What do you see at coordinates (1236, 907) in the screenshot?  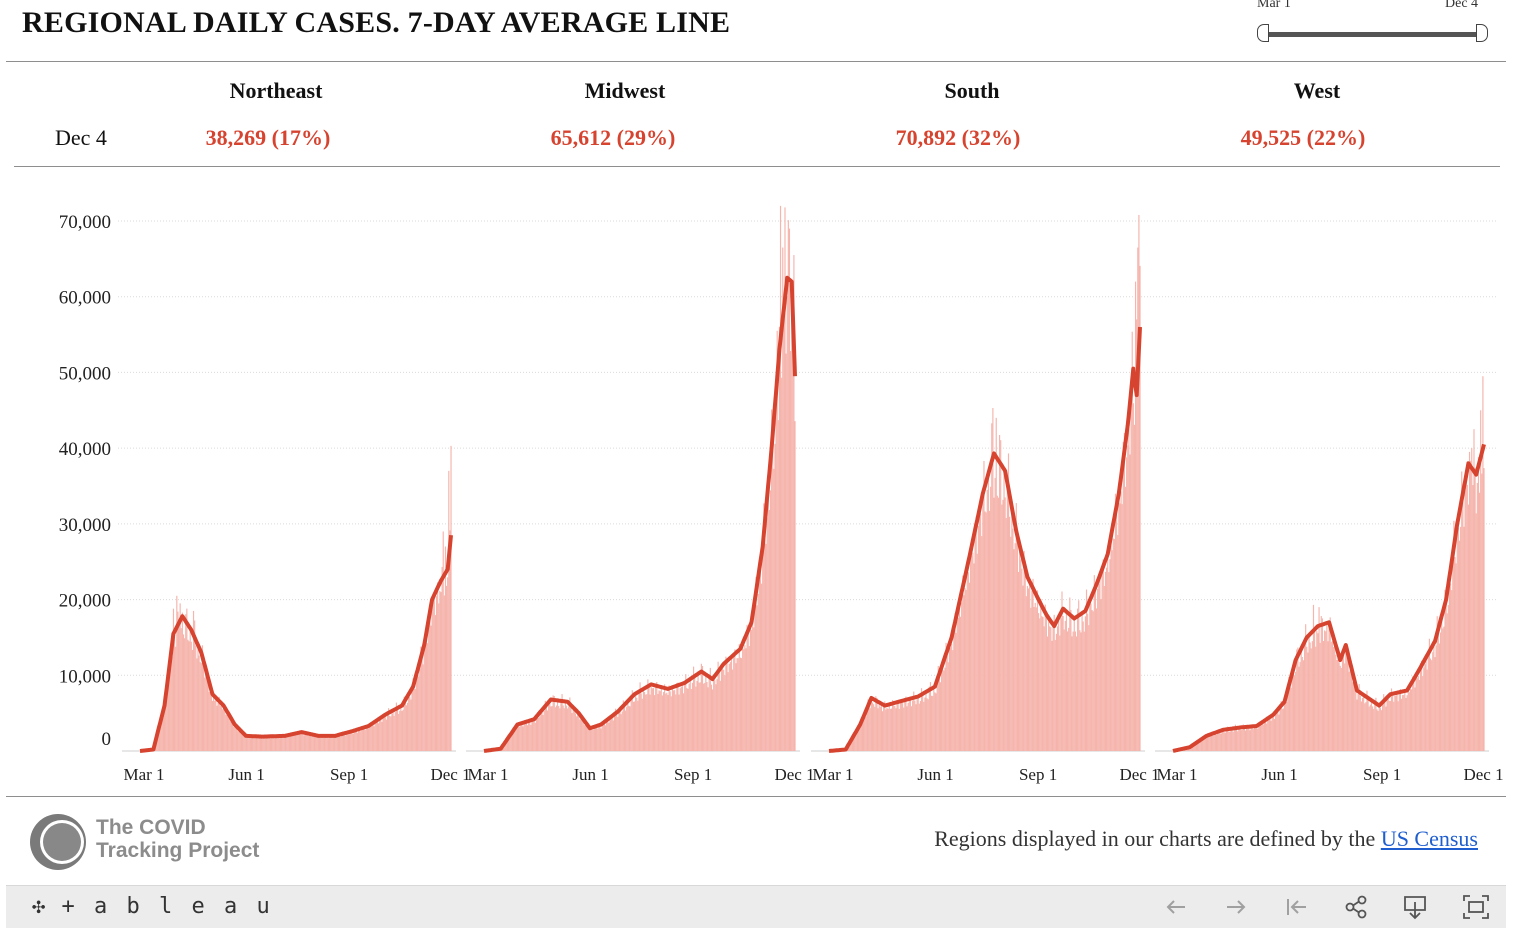 I see `redo-icon` at bounding box center [1236, 907].